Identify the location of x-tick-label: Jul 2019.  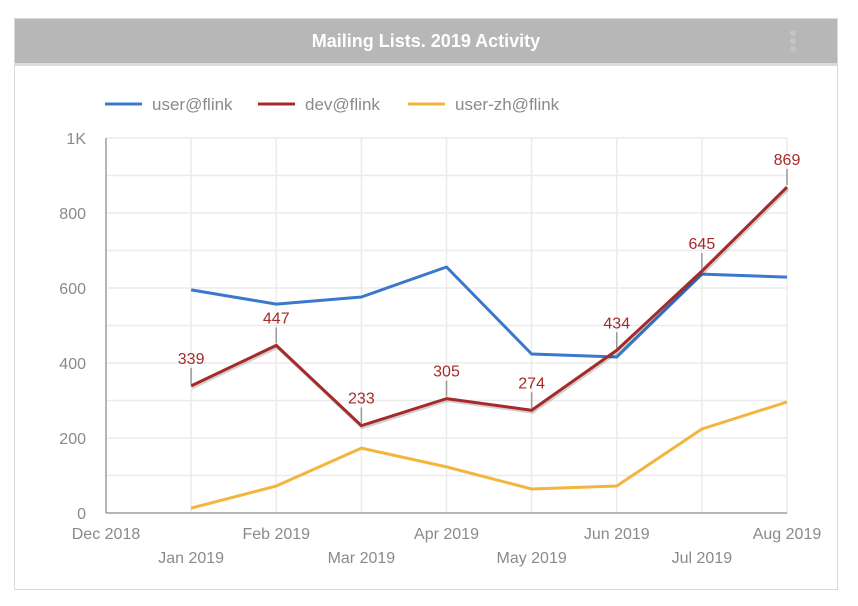
(702, 558).